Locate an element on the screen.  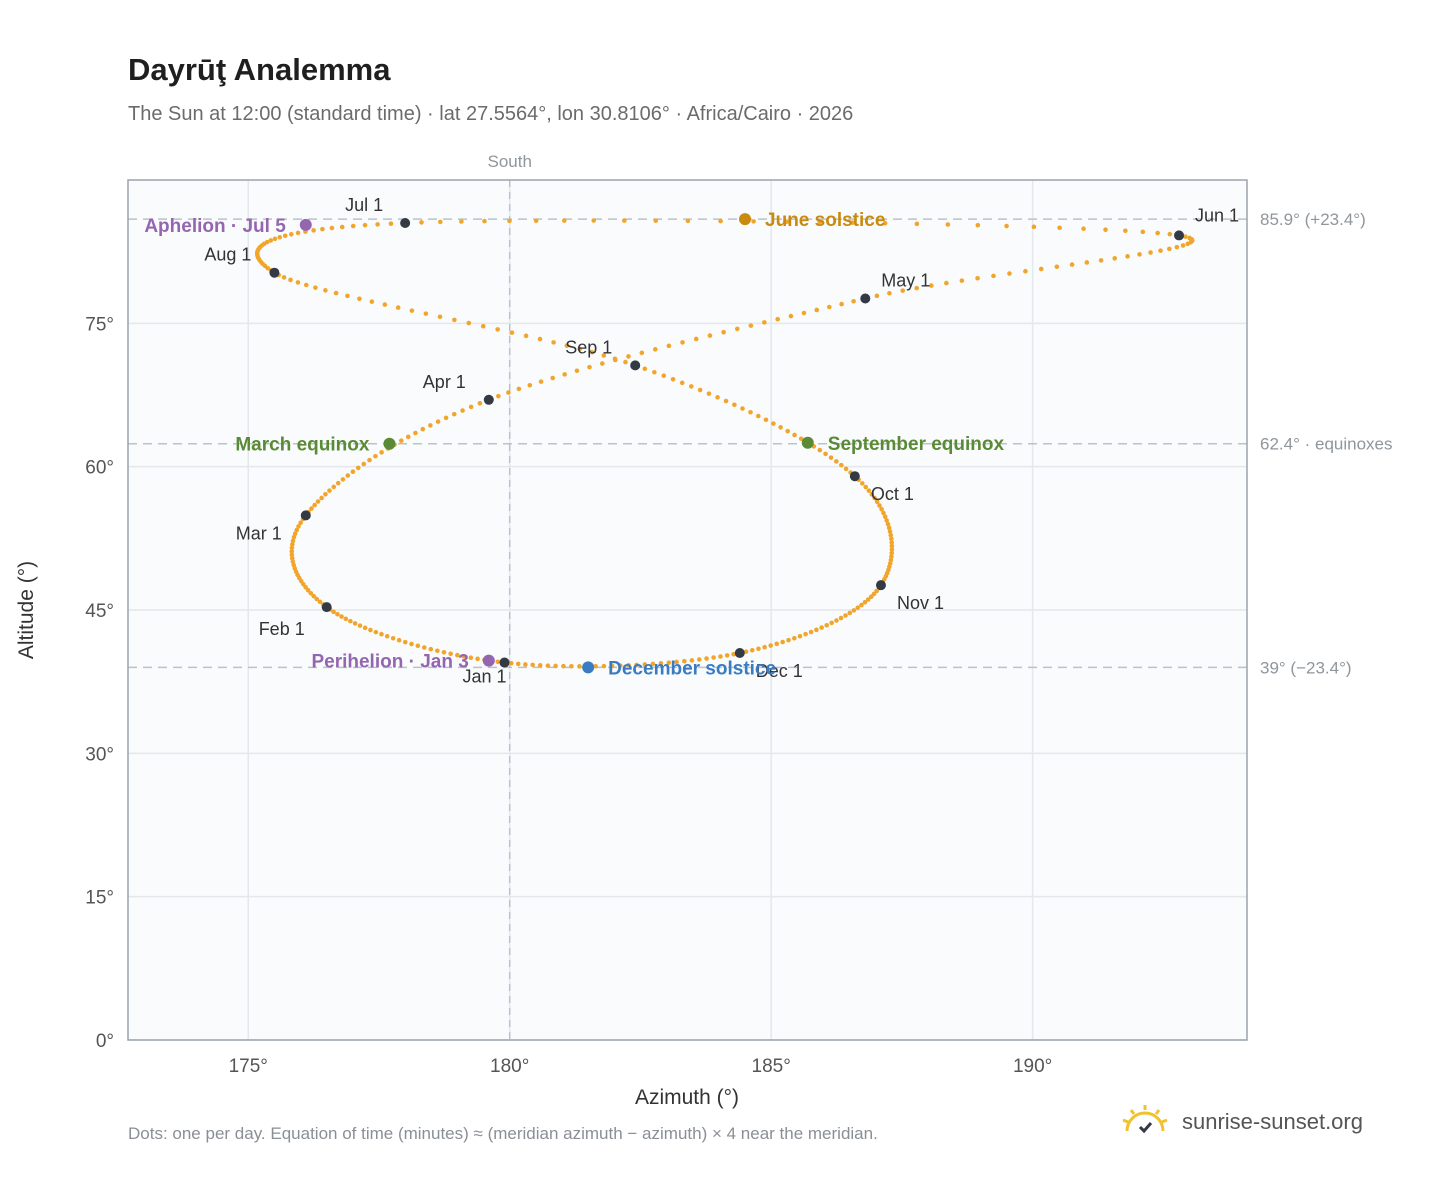
month-marker-label: Oct 1 is located at coordinates (892, 494).